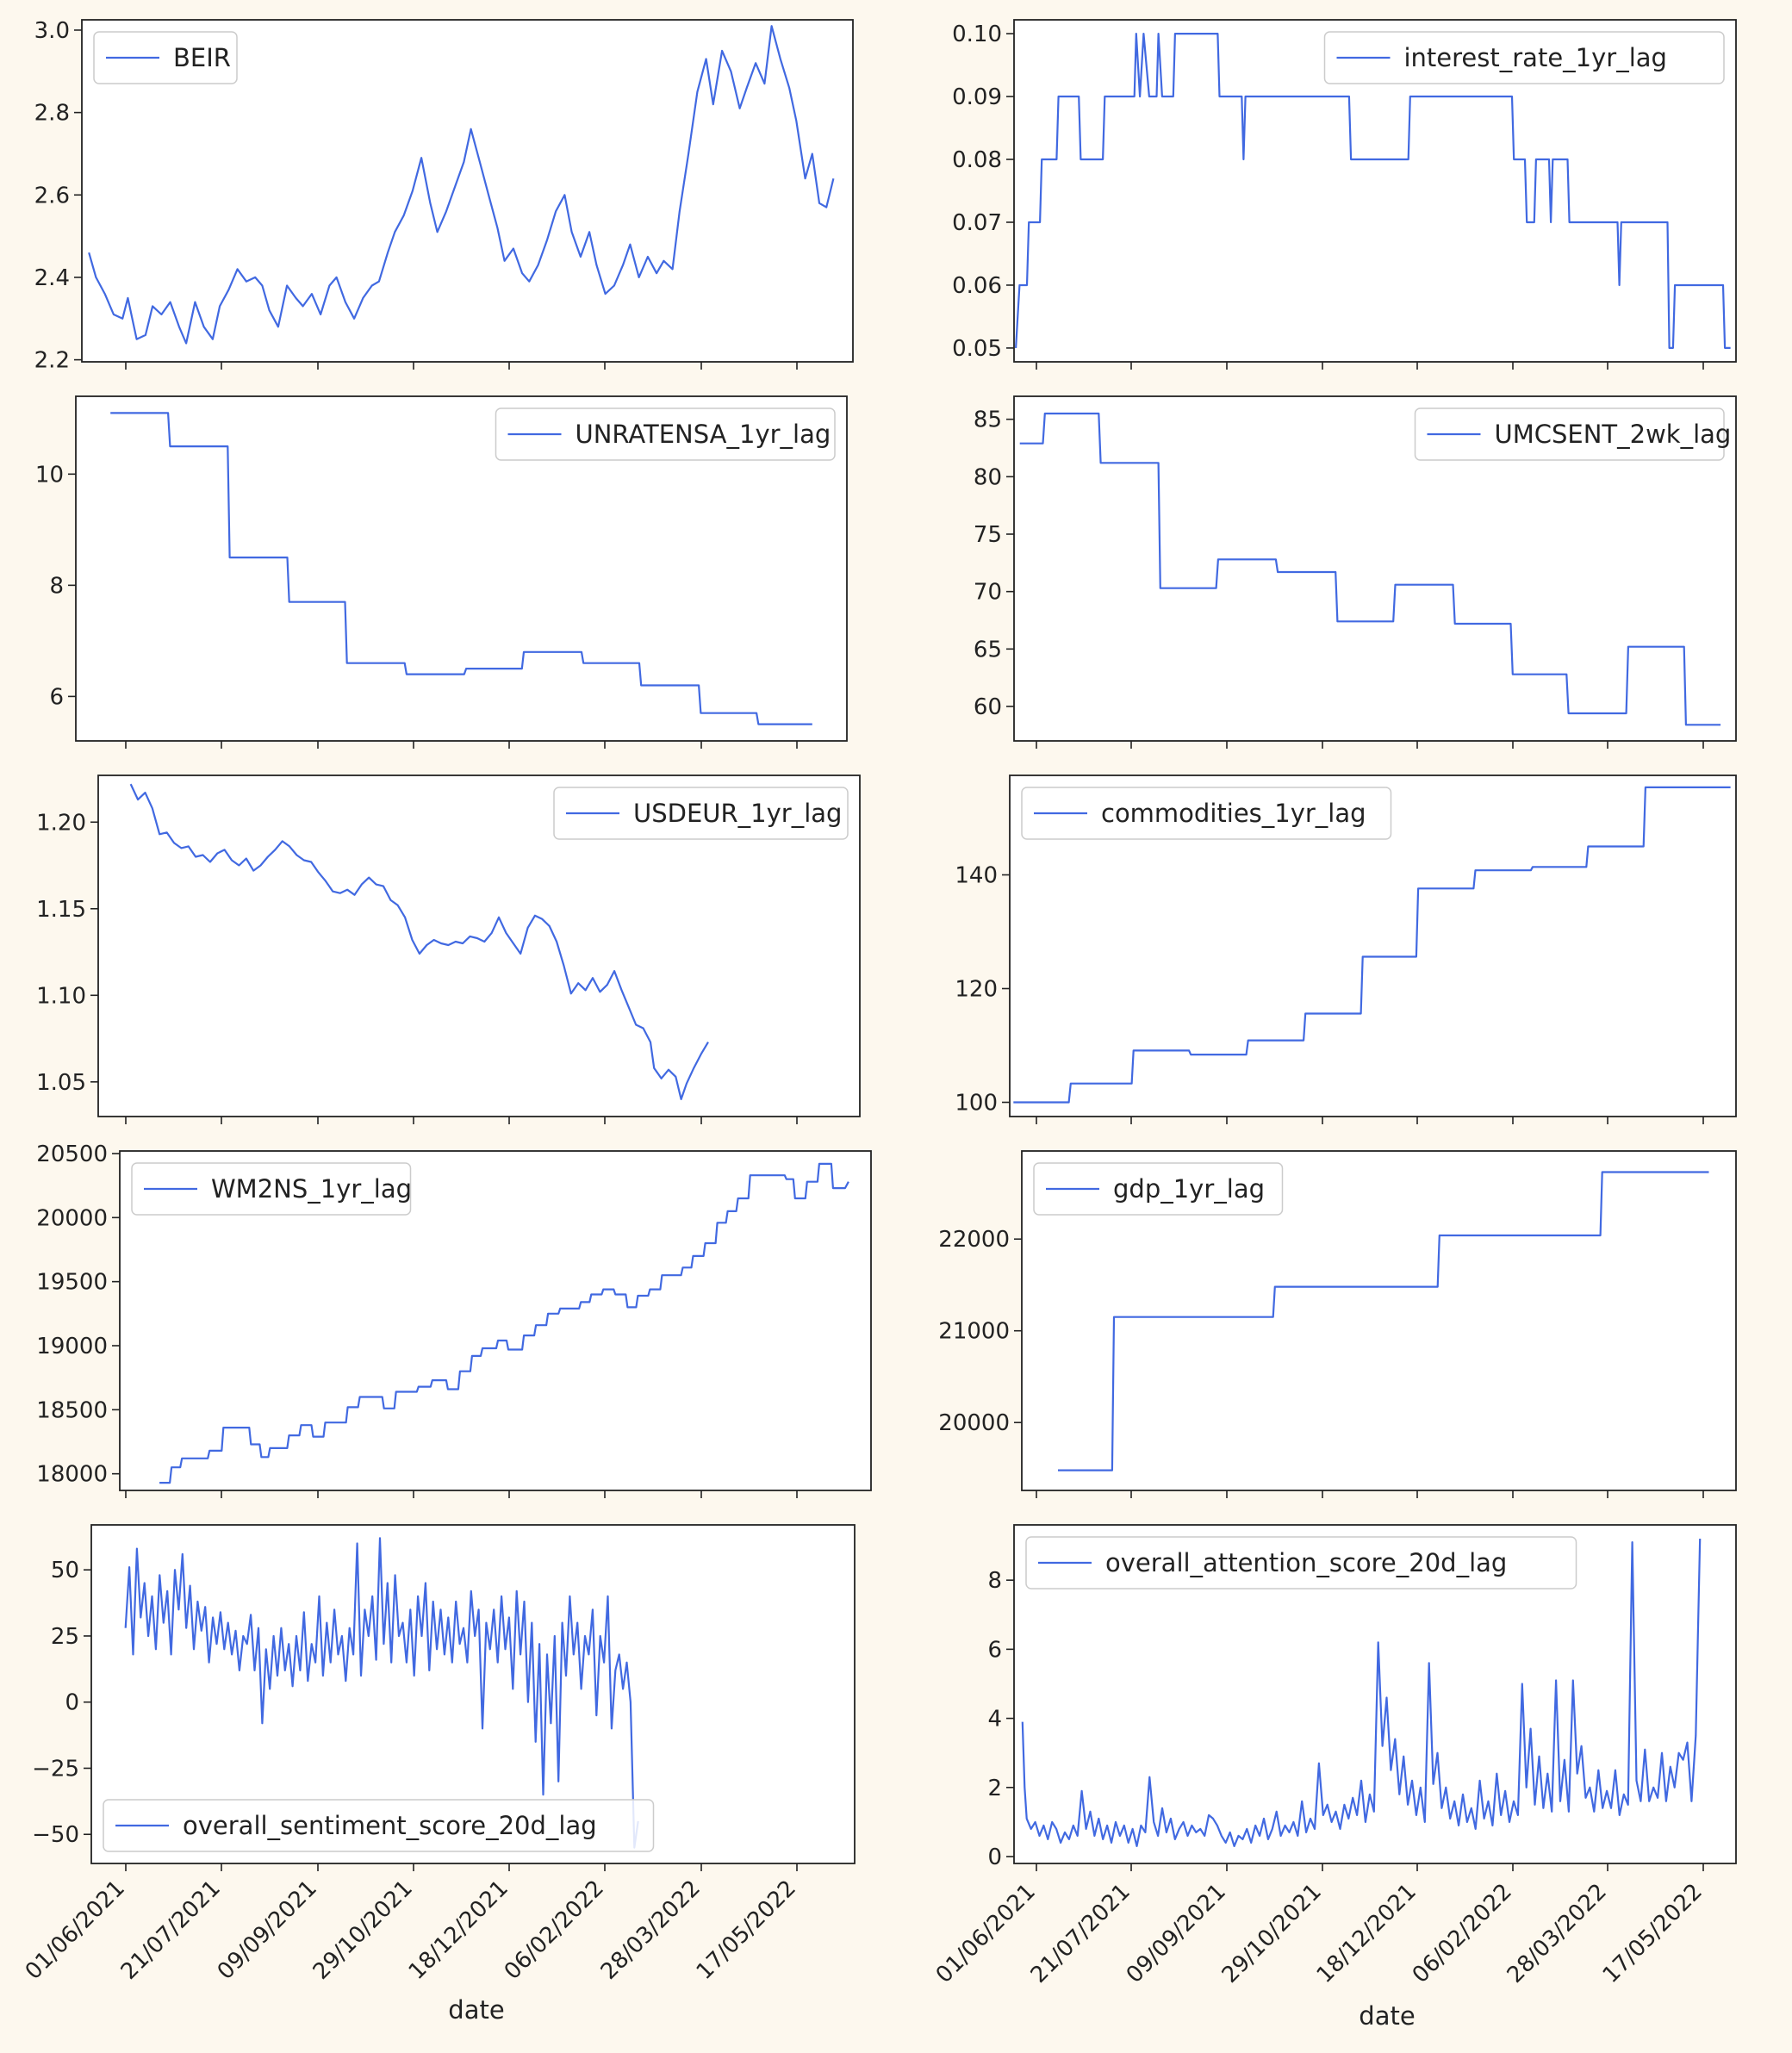 The height and width of the screenshot is (2053, 1792). I want to click on series-line-overall_sentiment_score_20d_lag, so click(382, 1693).